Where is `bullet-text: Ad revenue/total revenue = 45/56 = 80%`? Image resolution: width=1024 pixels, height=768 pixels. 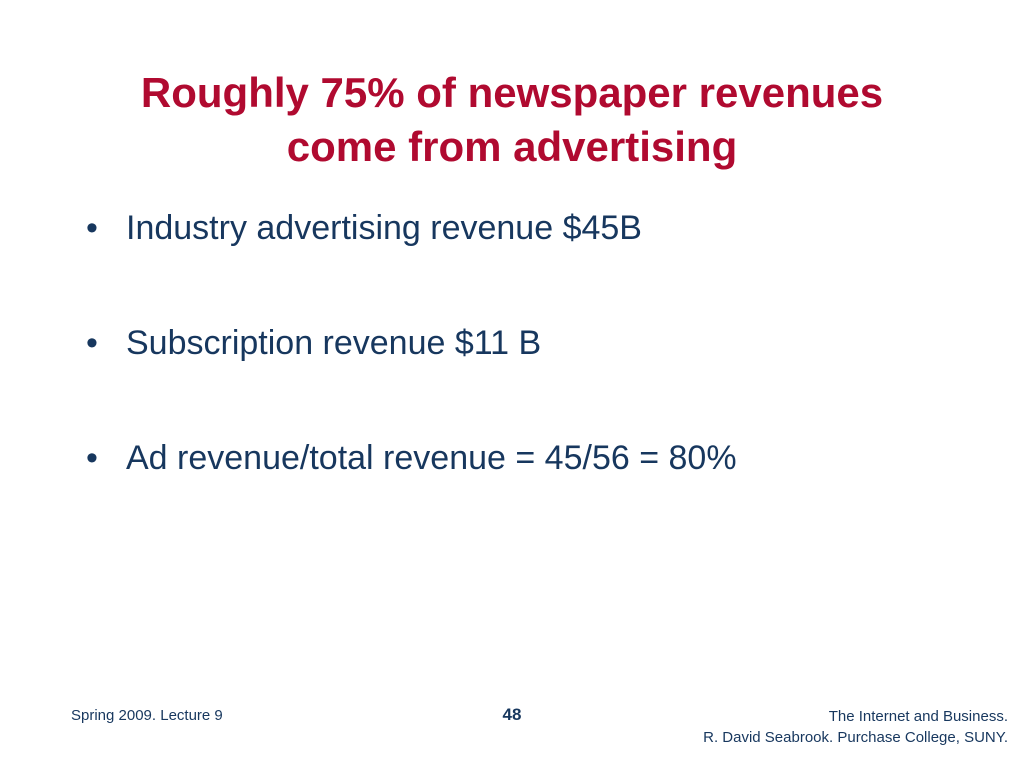 bullet-text: Ad revenue/total revenue = 45/56 = 80% is located at coordinates (431, 458).